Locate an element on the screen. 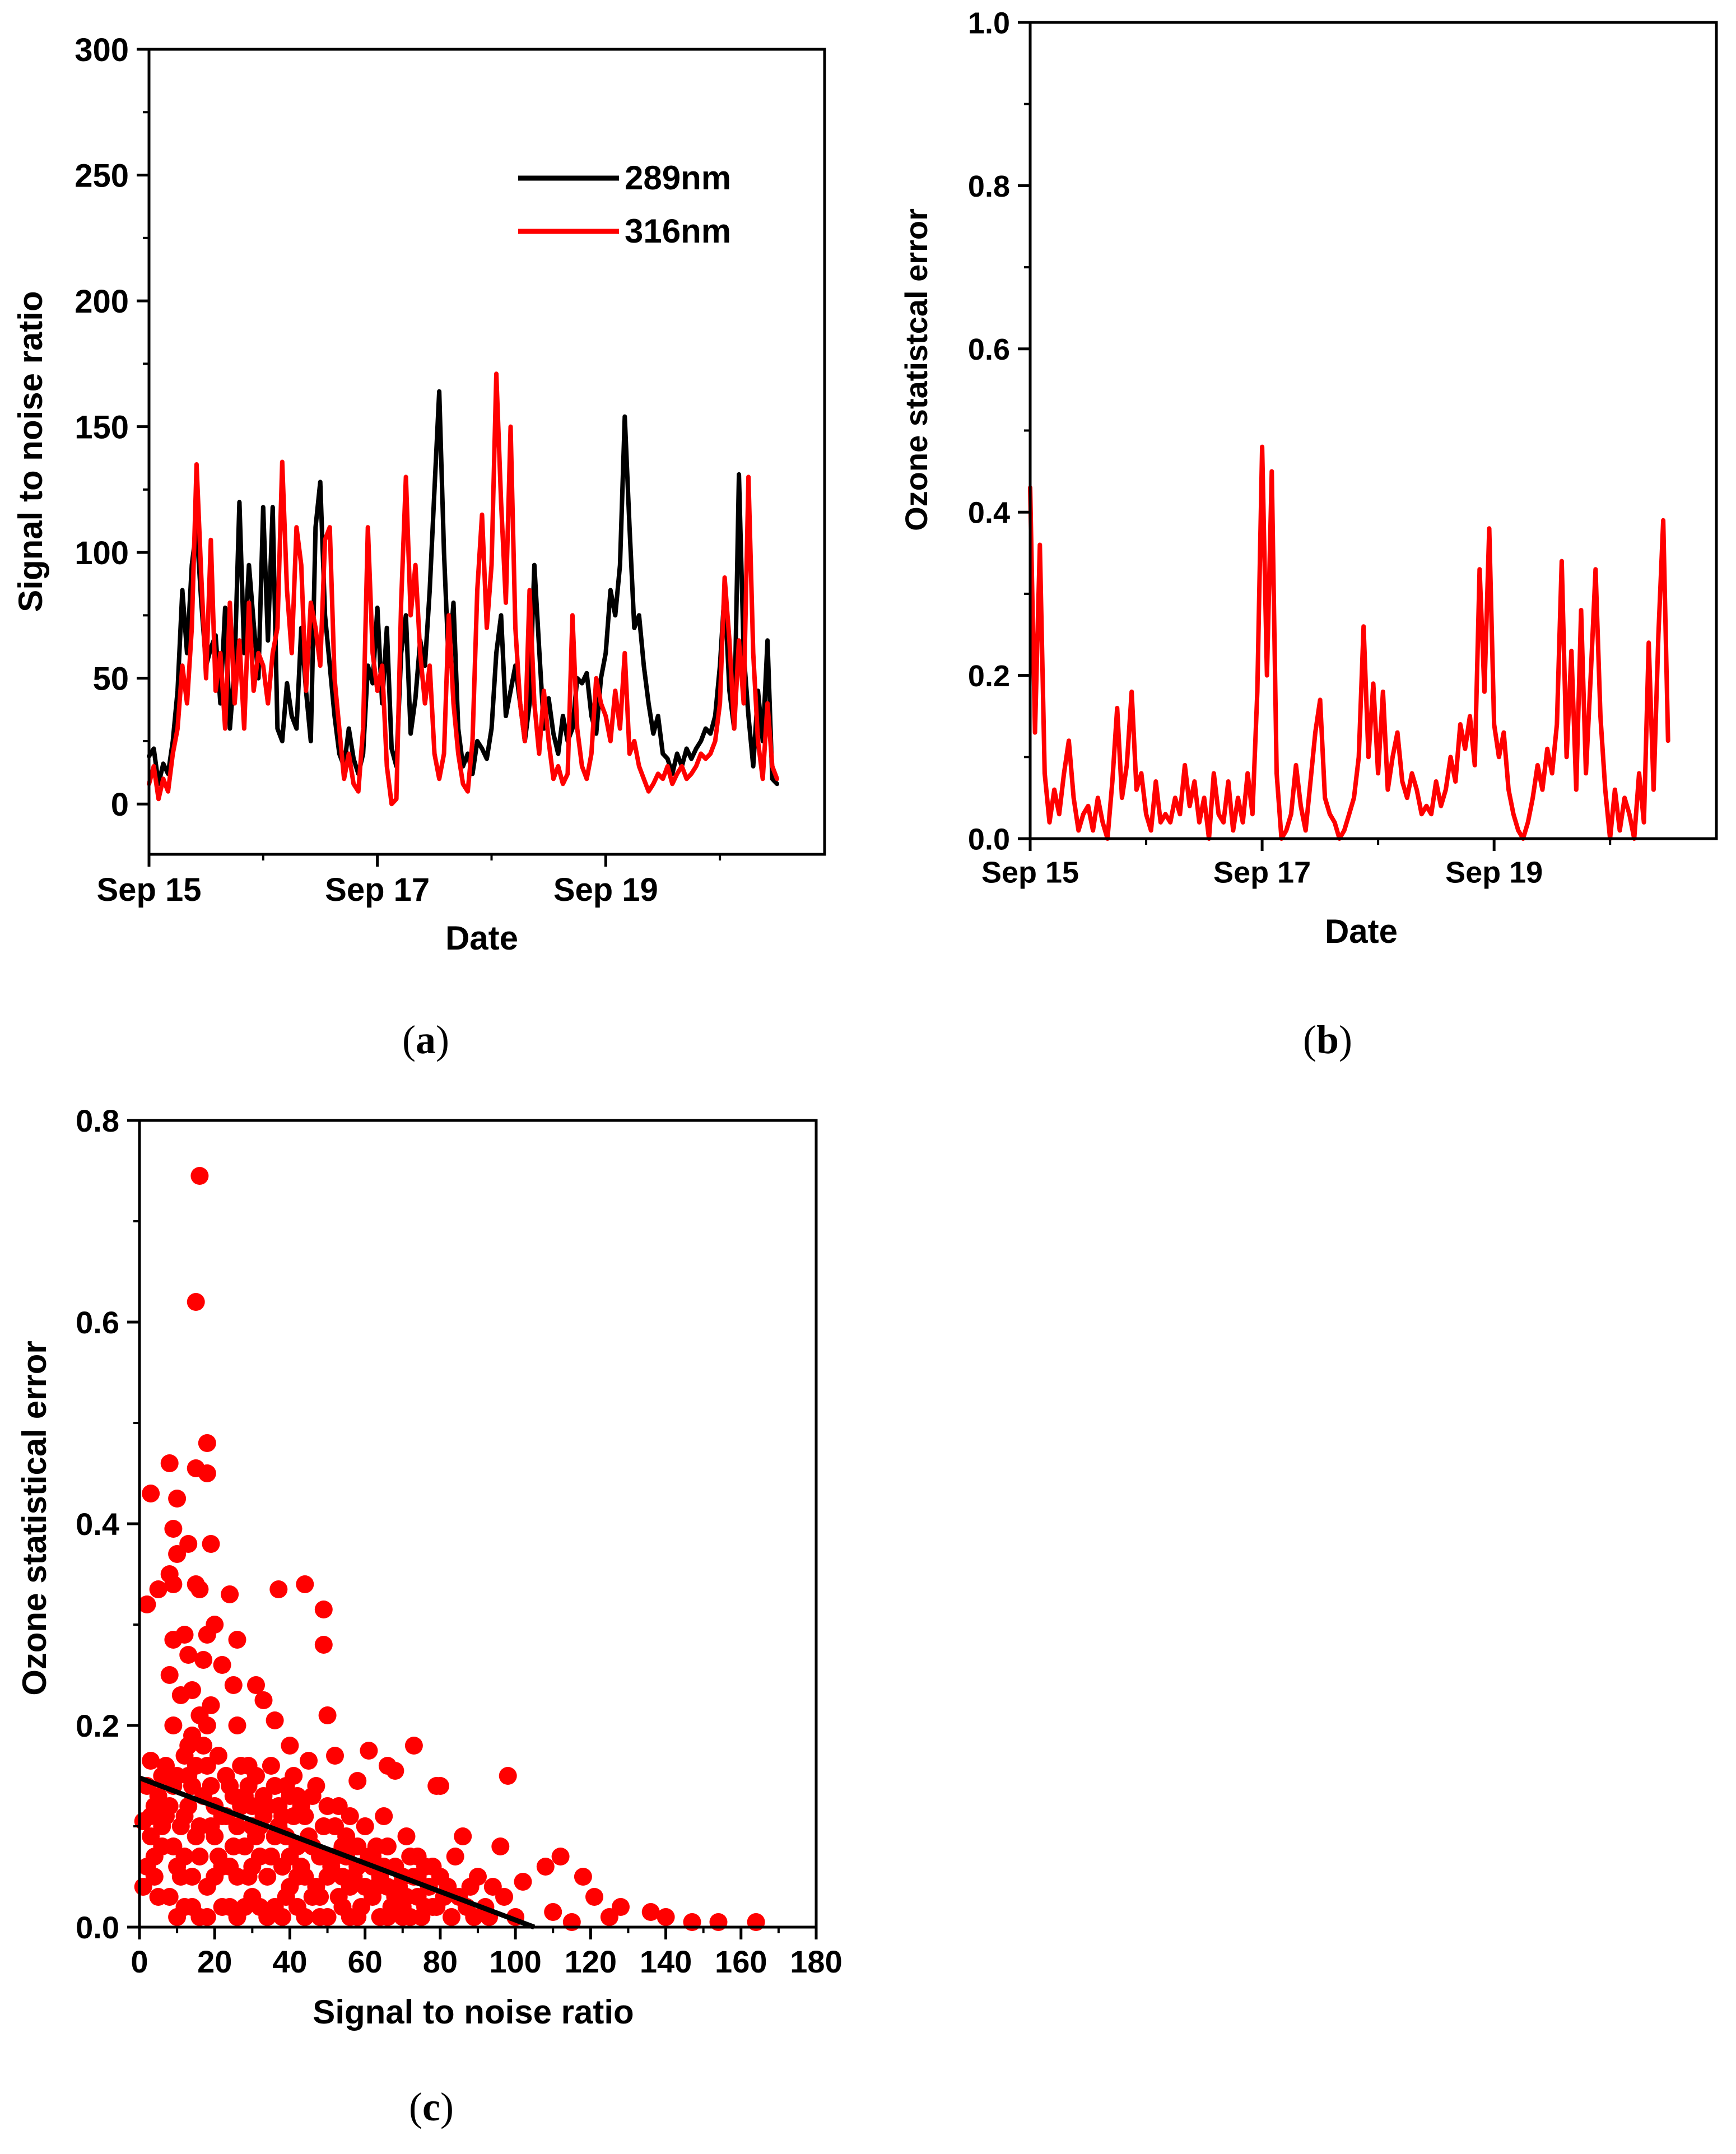 The image size is (1736, 2154). panel-c-caption: (c) is located at coordinates (431, 2107).